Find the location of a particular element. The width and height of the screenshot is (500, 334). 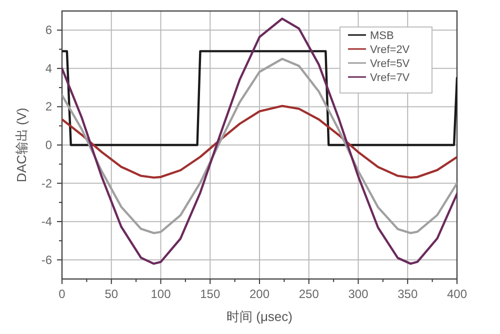

y-tick-label: 2 is located at coordinates (48, 107).